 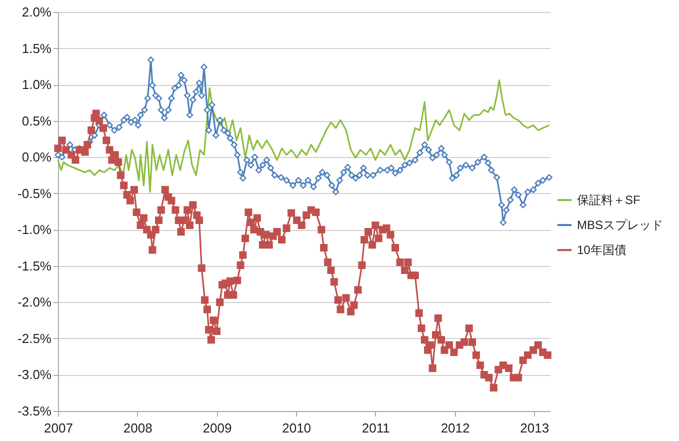 What do you see at coordinates (35, 411) in the screenshot?
I see `y-tick-label: -3.5%` at bounding box center [35, 411].